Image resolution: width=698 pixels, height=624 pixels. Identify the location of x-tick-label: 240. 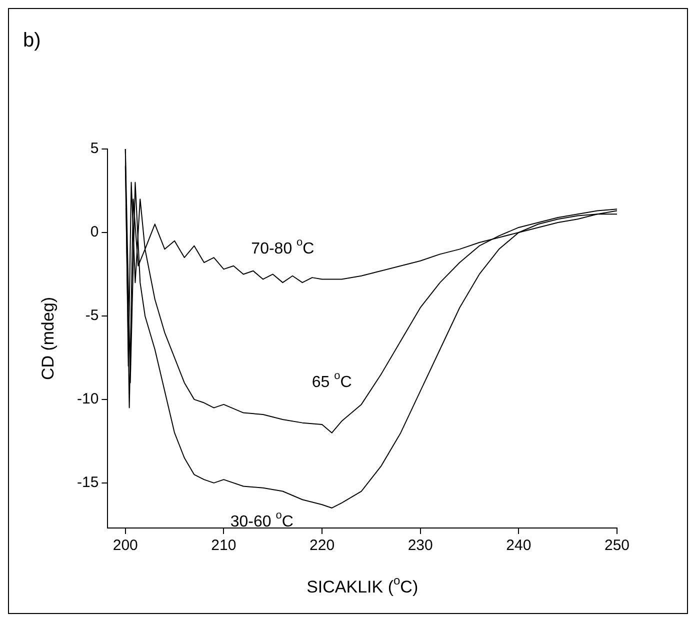
(519, 545).